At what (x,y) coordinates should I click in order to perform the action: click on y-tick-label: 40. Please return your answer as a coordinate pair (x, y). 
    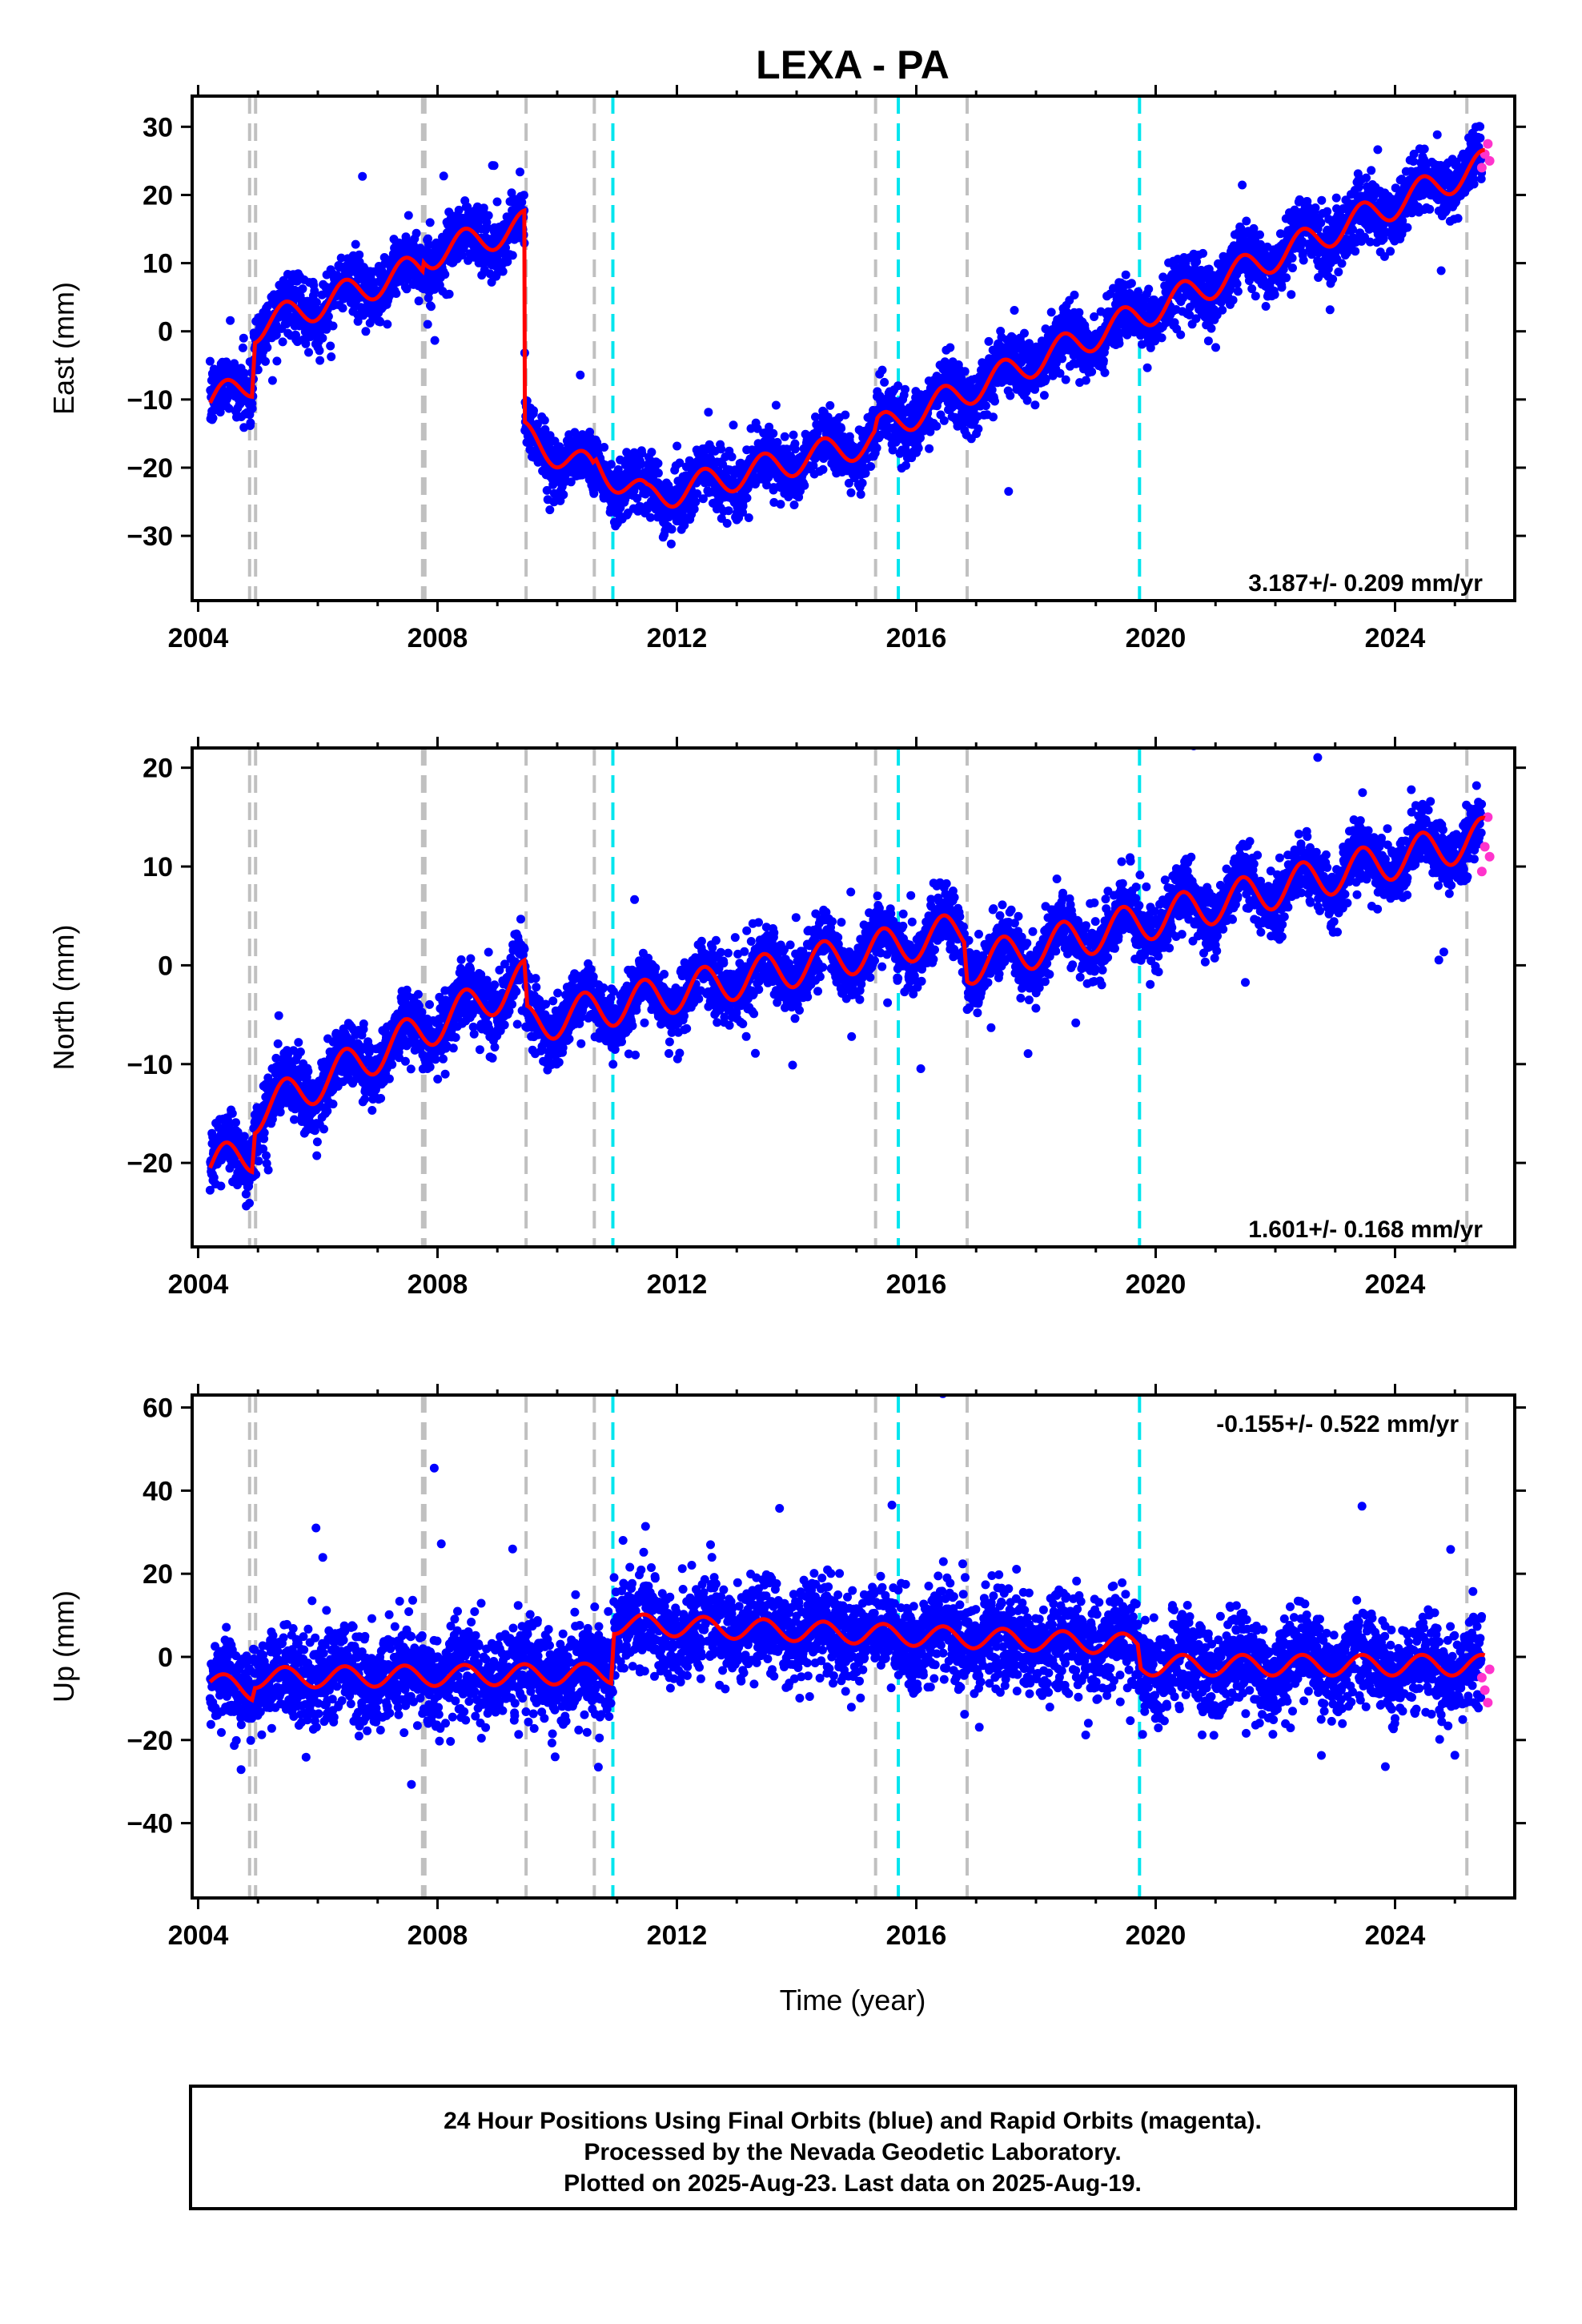
    Looking at the image, I should click on (158, 1491).